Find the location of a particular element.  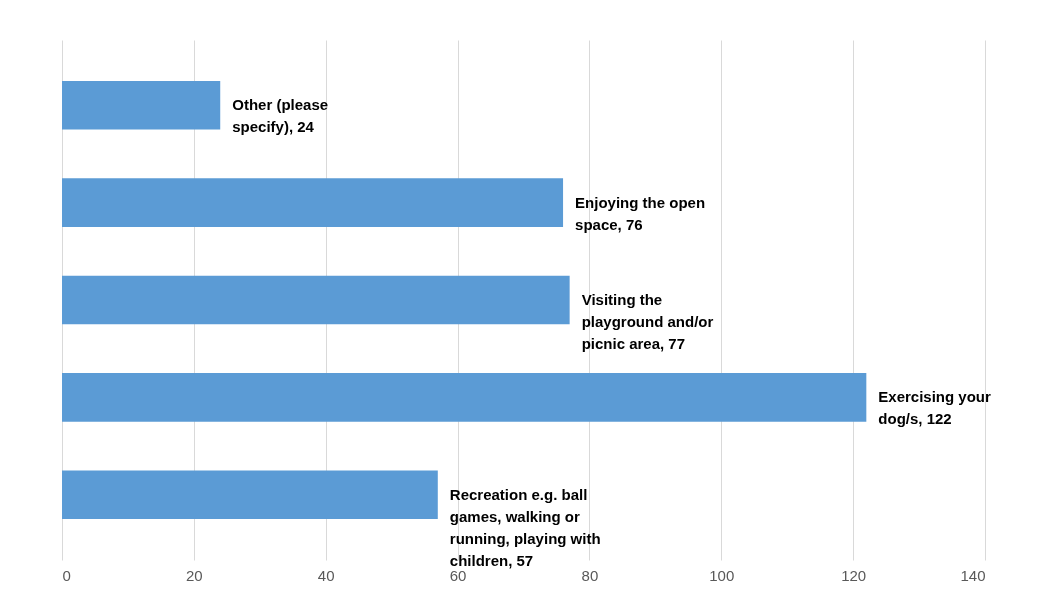

data-label: Enjoying the open space, 76 is located at coordinates (640, 213).